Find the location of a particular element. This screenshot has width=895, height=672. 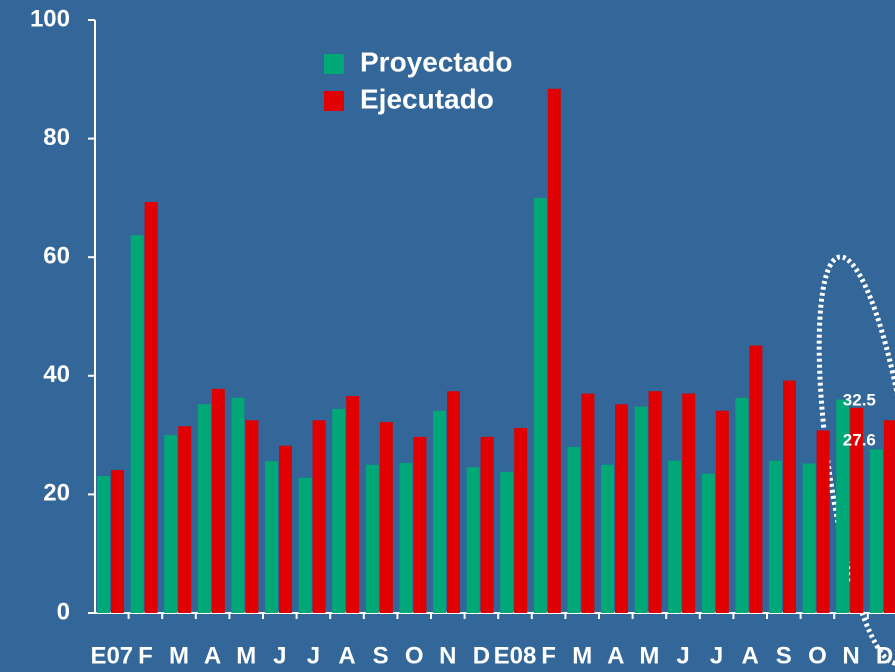

data-label: 27.6 is located at coordinates (859, 439).